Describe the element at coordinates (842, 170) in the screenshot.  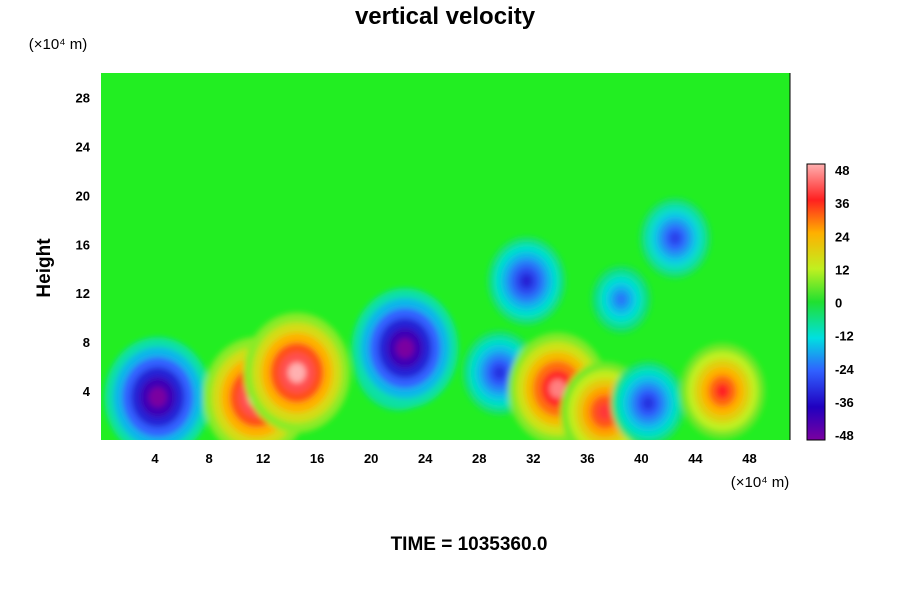
I see `colorbar-tick-label: 48` at that location.